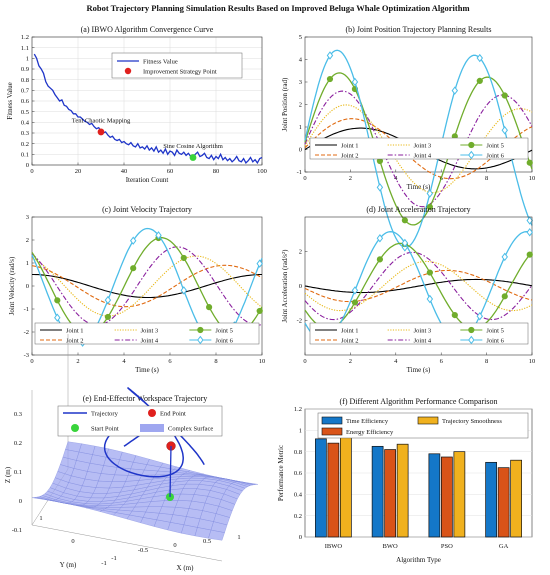 Image resolution: width=550 pixels, height=575 pixels. What do you see at coordinates (152, 413) in the screenshot?
I see `legend-swatch-end` at bounding box center [152, 413].